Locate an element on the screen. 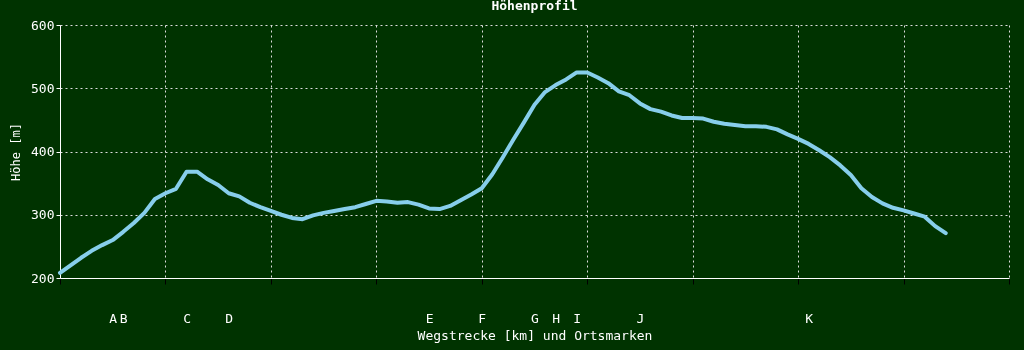 Image resolution: width=1024 pixels, height=350 pixels. y-tick-label: 300 is located at coordinates (43, 215).